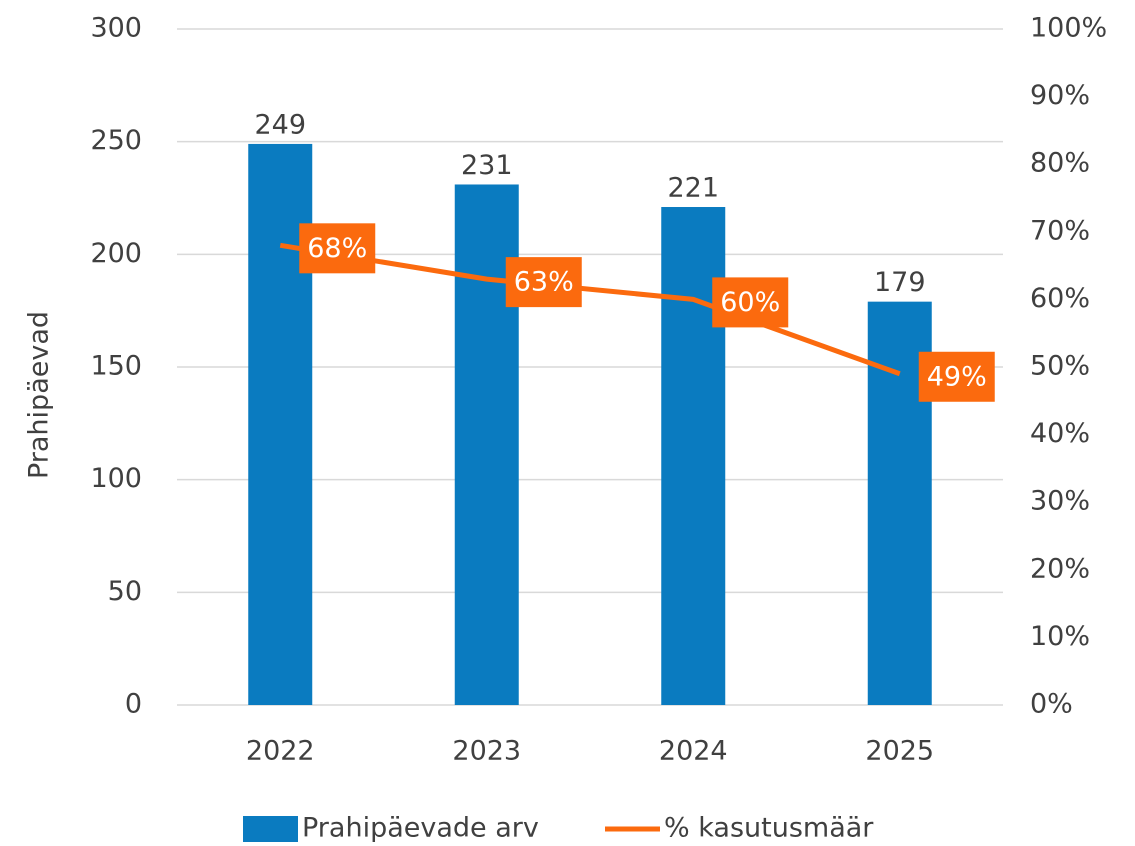 The image size is (1135, 846). Describe the element at coordinates (1051, 704) in the screenshot. I see `y2-tick-label: 0%` at that location.